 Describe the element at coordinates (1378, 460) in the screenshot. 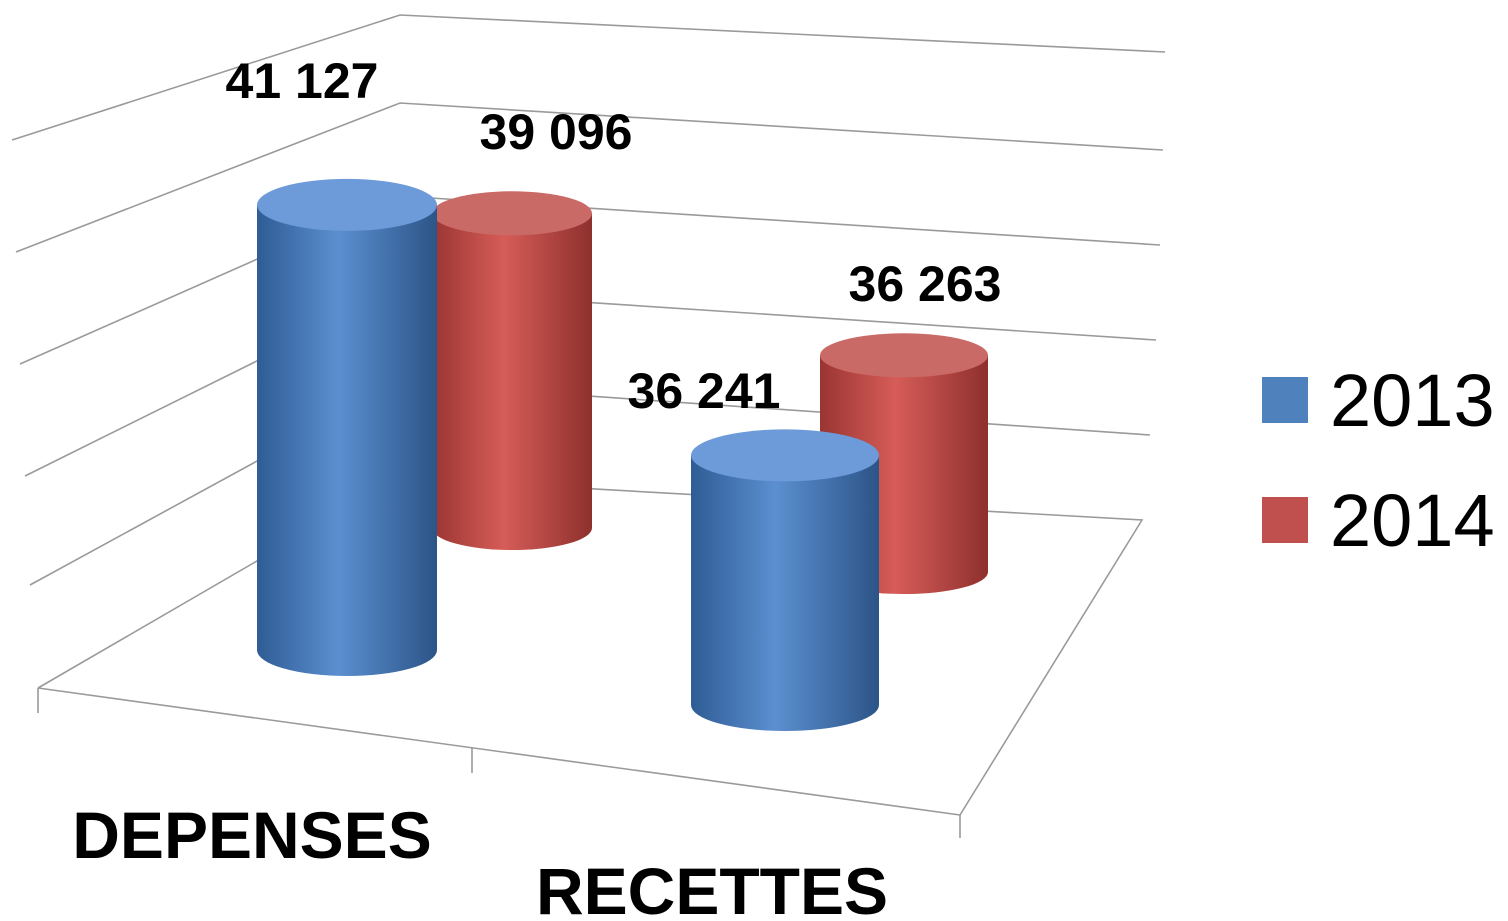

I see `legend: 2013 2014` at that location.